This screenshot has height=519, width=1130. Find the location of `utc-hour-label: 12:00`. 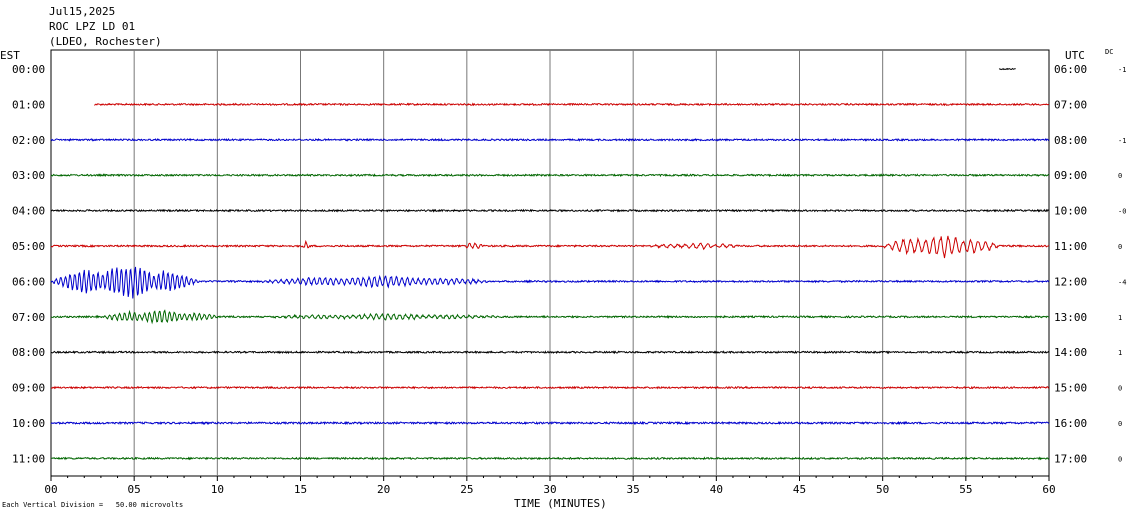

utc-hour-label: 12:00 is located at coordinates (1070, 281).